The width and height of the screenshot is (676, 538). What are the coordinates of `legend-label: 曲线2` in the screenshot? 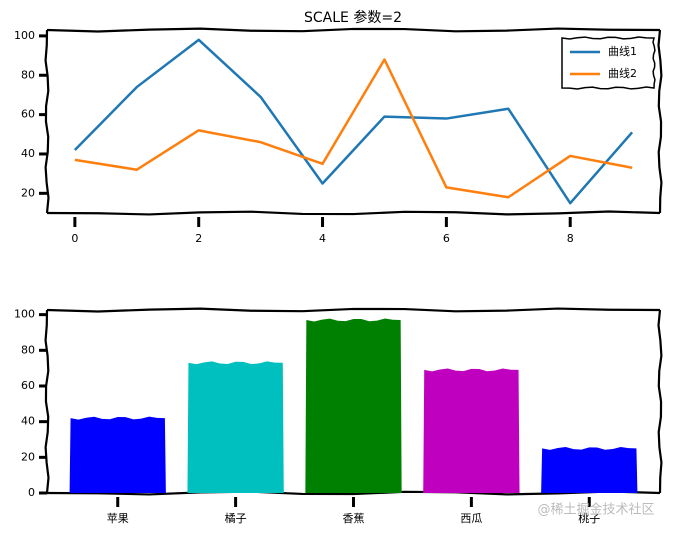 It's located at (622, 73).